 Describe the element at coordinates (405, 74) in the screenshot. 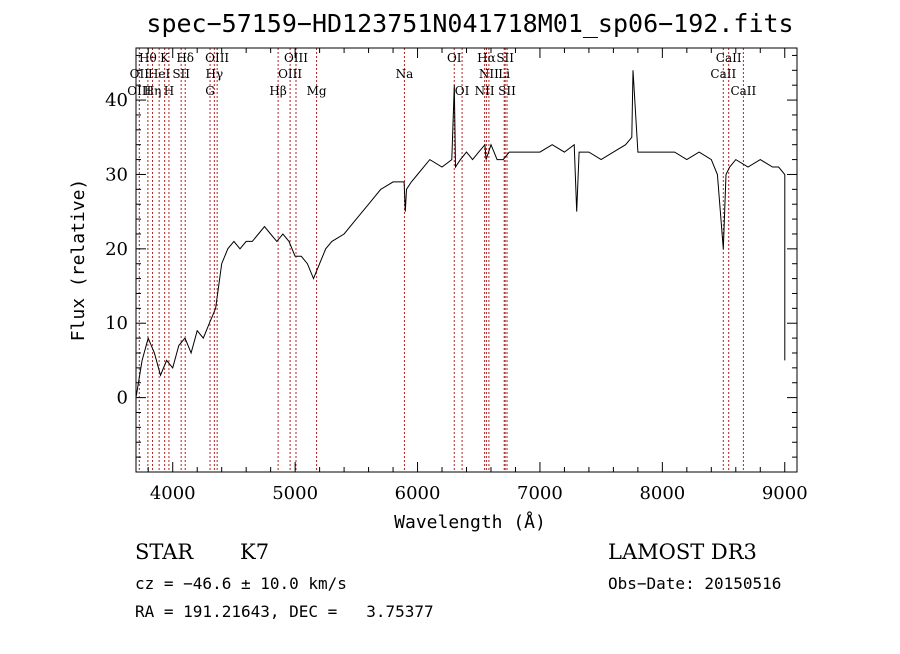

I see `line-label: Na` at that location.